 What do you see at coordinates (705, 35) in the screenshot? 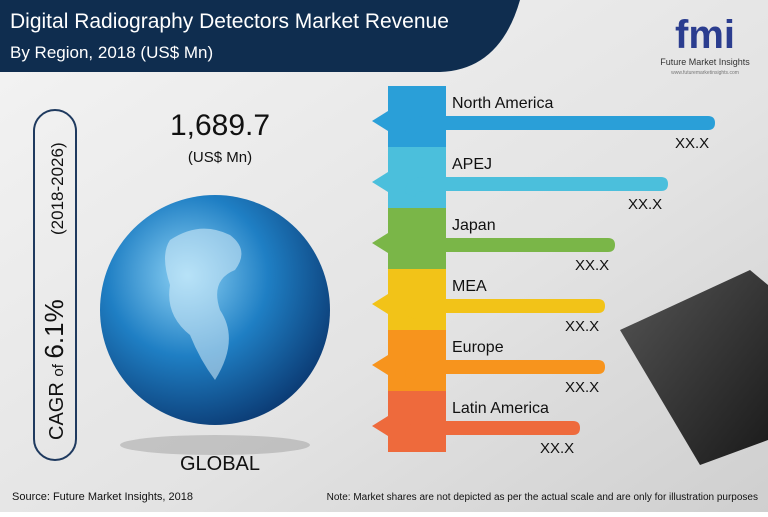
I see `logo-mark: fmi` at bounding box center [705, 35].